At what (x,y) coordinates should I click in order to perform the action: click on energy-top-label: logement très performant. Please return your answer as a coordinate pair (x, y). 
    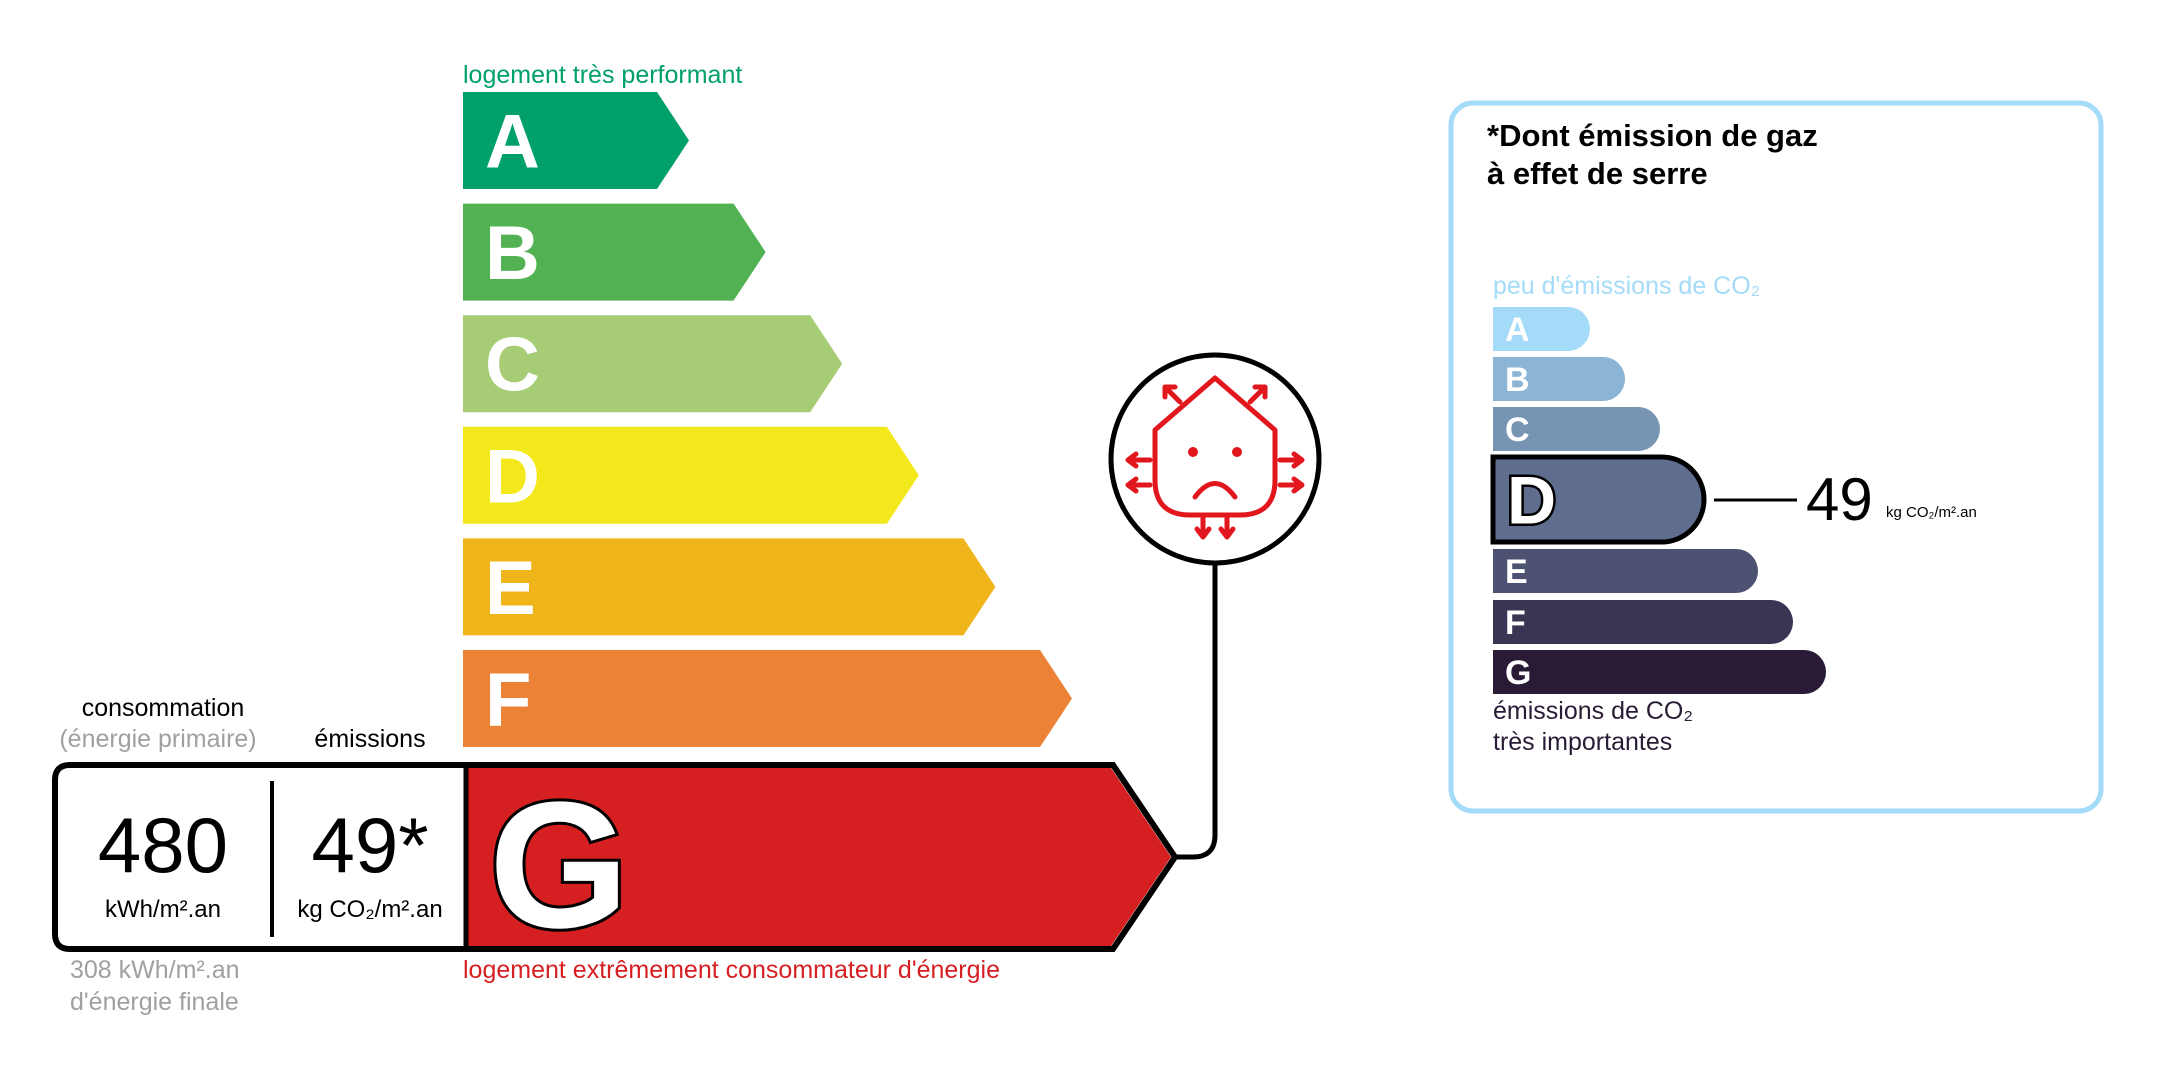
    Looking at the image, I should click on (603, 75).